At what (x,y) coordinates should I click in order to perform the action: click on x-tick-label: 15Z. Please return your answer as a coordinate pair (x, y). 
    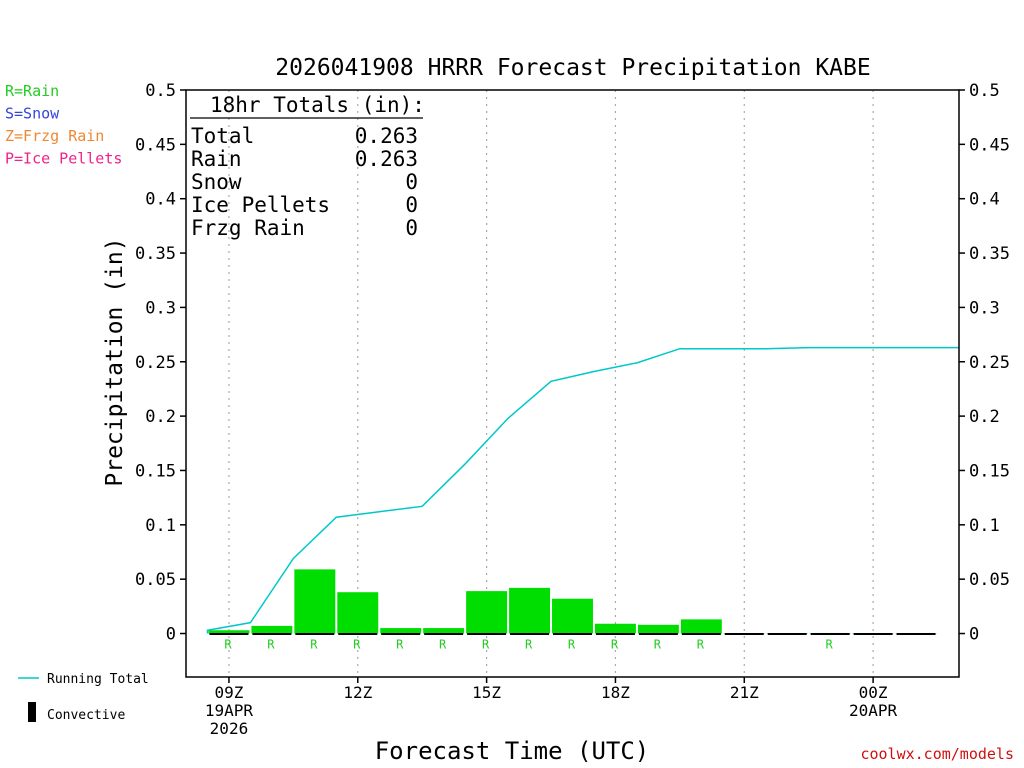
    Looking at the image, I should click on (486, 692).